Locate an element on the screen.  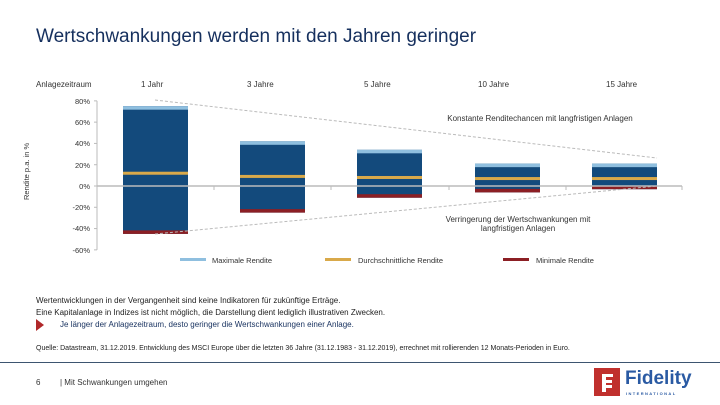
page-number: 6 is located at coordinates (38, 382).